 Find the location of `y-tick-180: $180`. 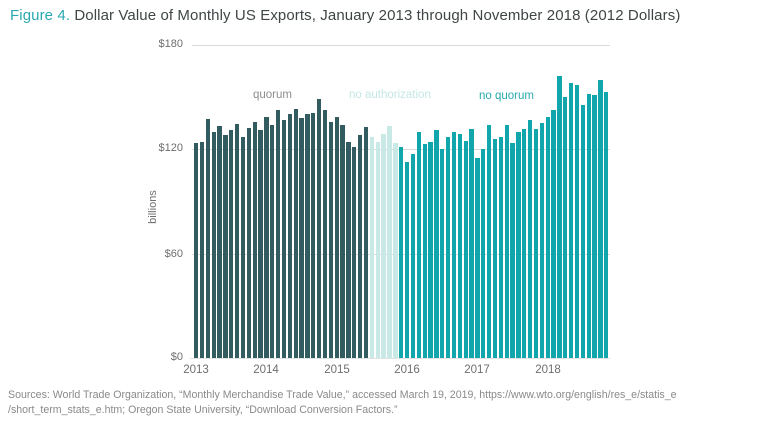

y-tick-180: $180 is located at coordinates (170, 44).